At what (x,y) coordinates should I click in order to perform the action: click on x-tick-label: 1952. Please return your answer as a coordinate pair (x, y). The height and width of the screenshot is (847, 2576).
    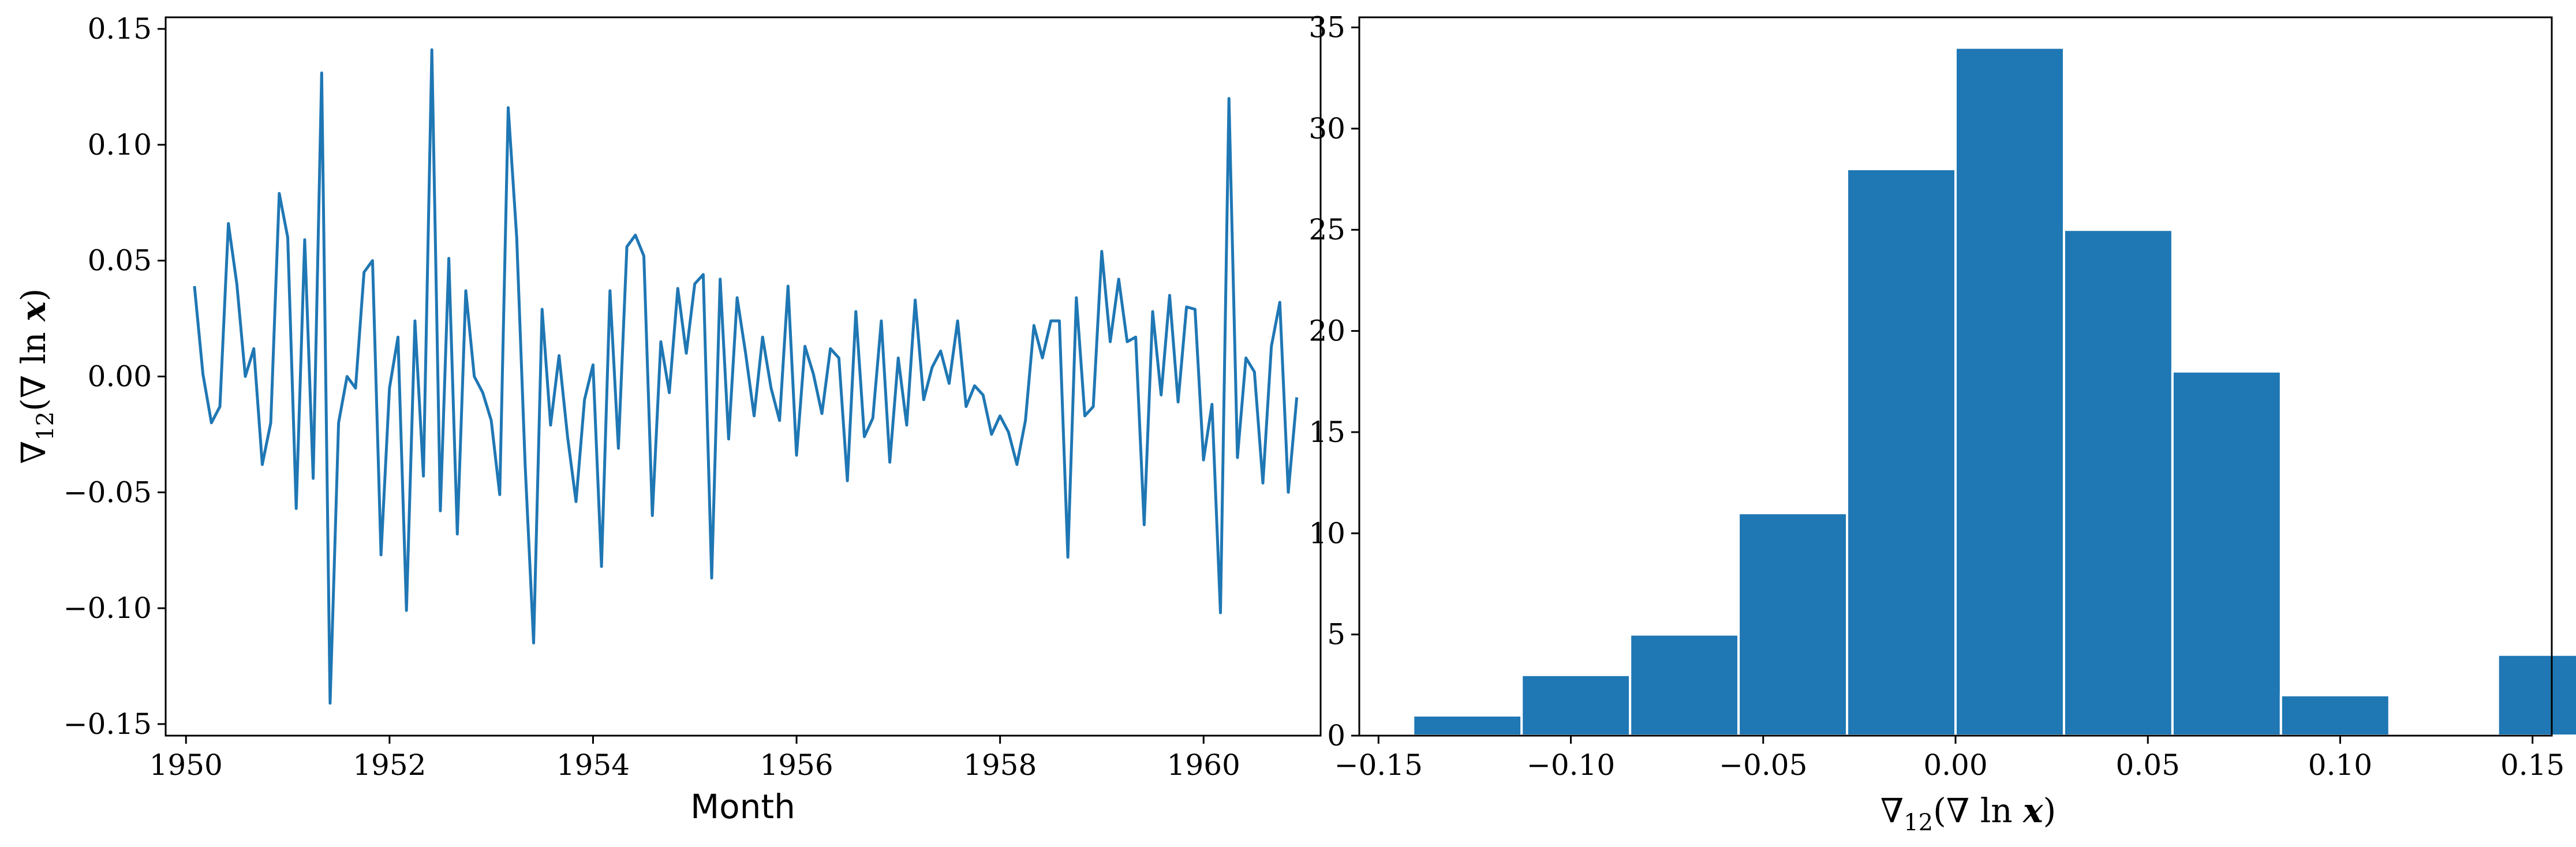
    Looking at the image, I should click on (389, 765).